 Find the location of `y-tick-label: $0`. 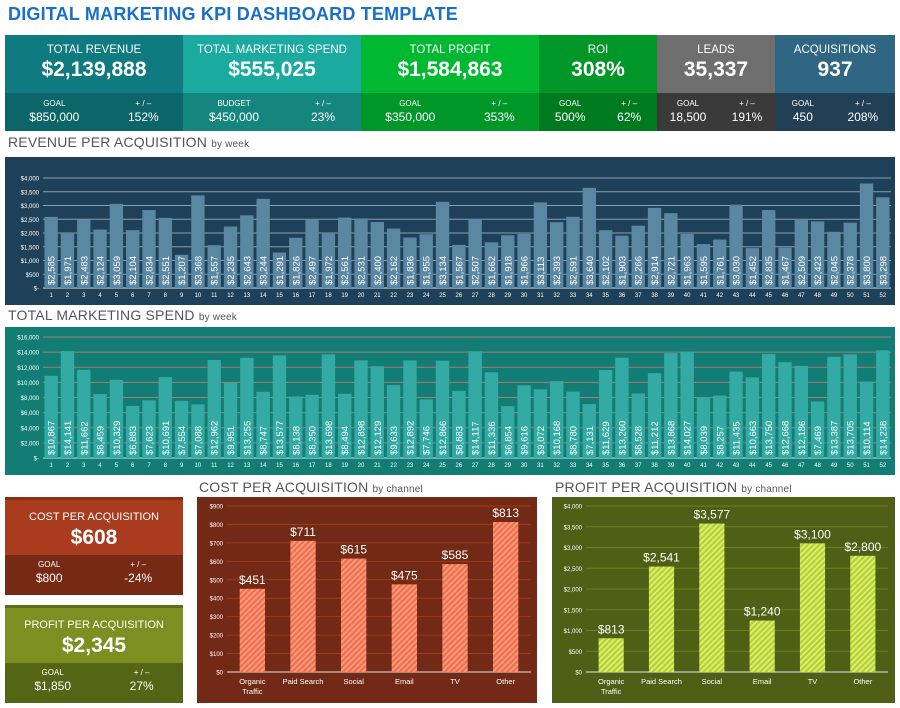

y-tick-label: $0 is located at coordinates (219, 674).